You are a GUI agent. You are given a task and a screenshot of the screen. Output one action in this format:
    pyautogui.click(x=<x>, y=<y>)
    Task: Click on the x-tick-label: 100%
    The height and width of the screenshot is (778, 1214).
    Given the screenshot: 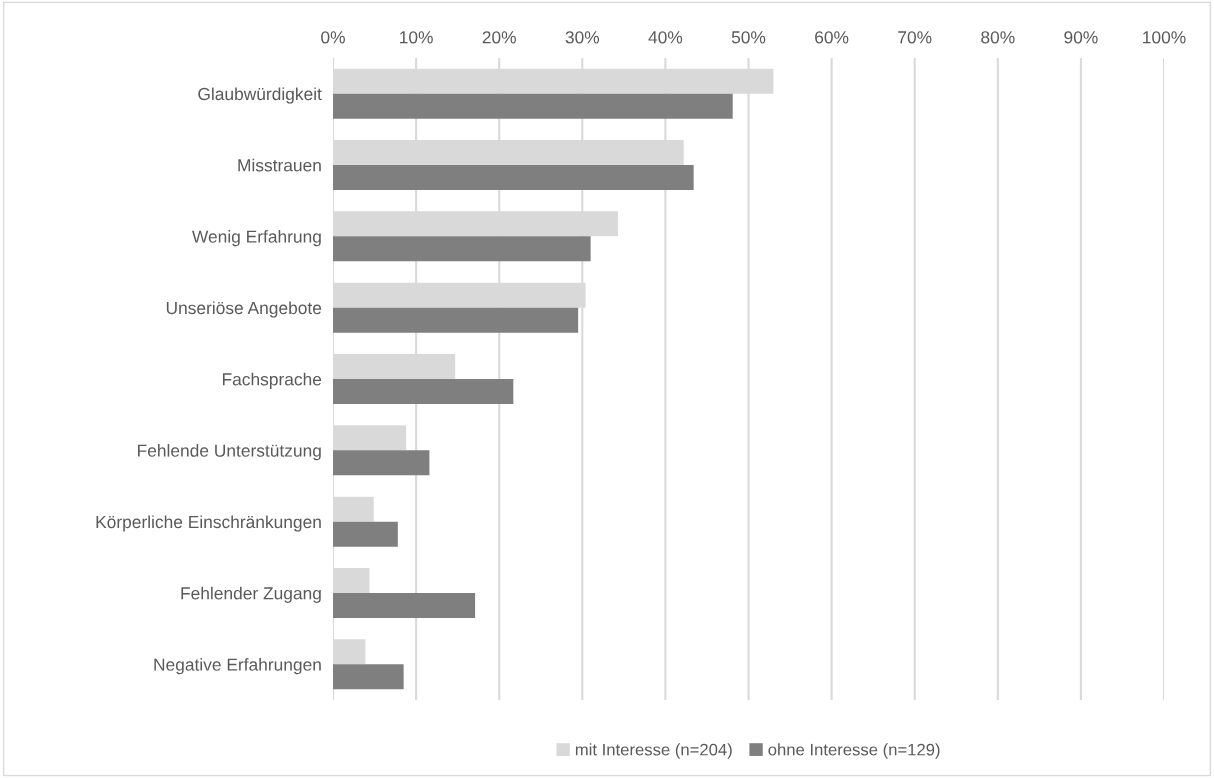 What is the action you would take?
    pyautogui.click(x=1164, y=37)
    